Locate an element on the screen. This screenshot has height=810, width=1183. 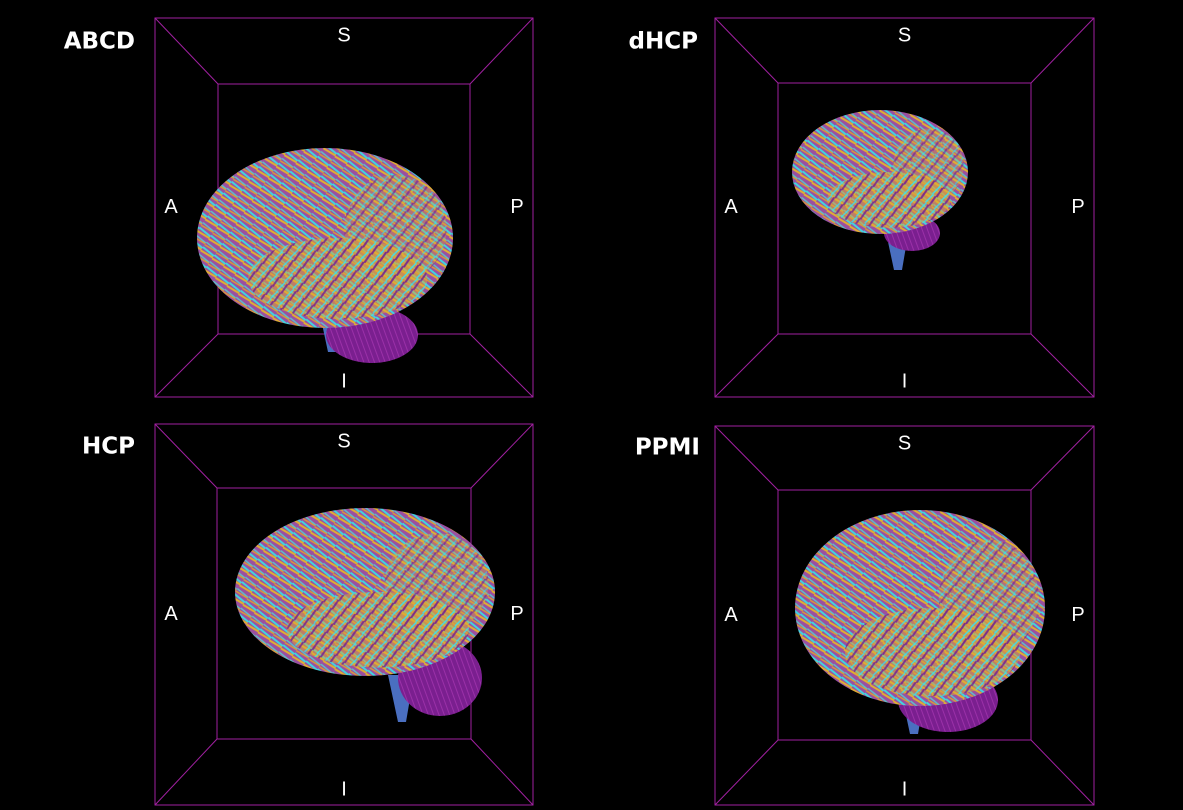
panel-title: HCP is located at coordinates (108, 447).